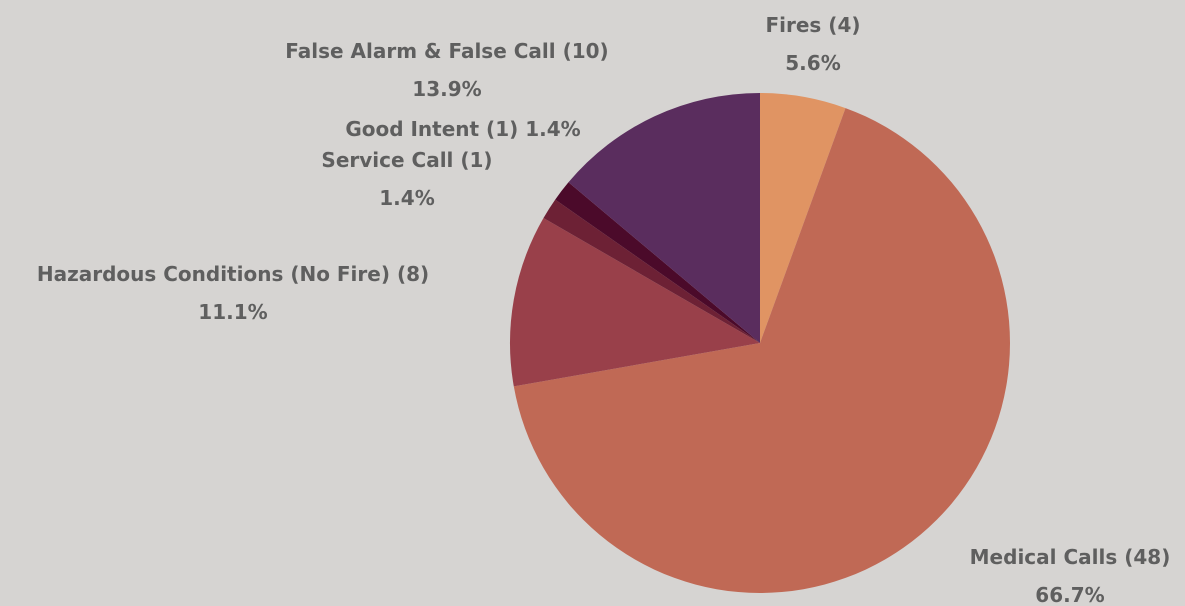  Describe the element at coordinates (462, 129) in the screenshot. I see `slice-label-4: Good Intent (1) 1.4%` at that location.